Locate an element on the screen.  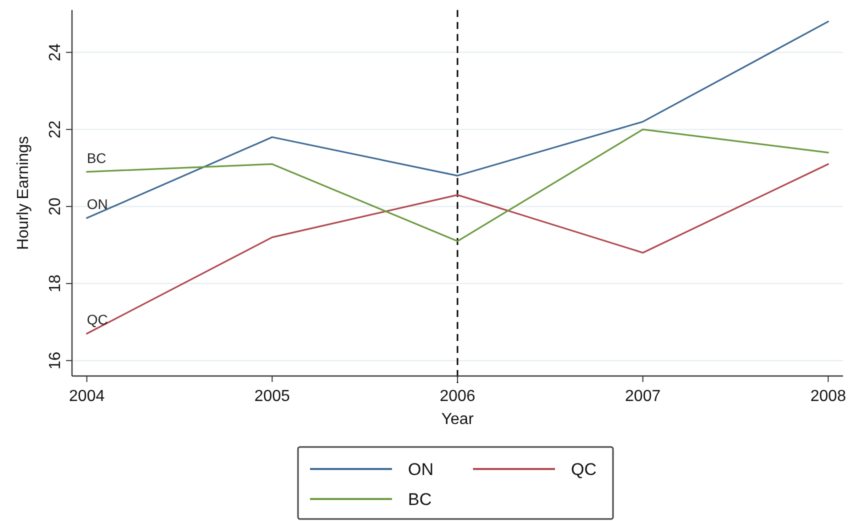
text: BC is located at coordinates (96, 158).